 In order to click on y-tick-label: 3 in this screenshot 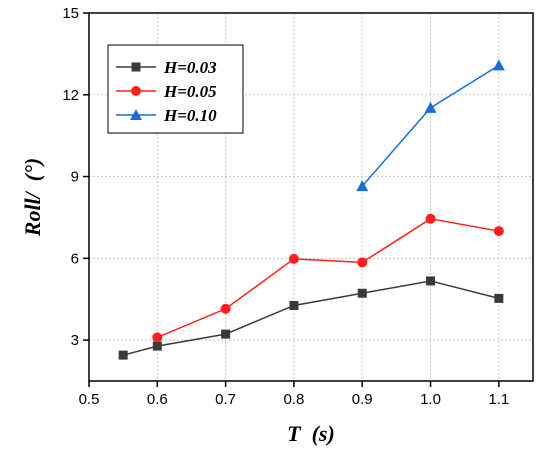, I will do `click(75, 340)`.